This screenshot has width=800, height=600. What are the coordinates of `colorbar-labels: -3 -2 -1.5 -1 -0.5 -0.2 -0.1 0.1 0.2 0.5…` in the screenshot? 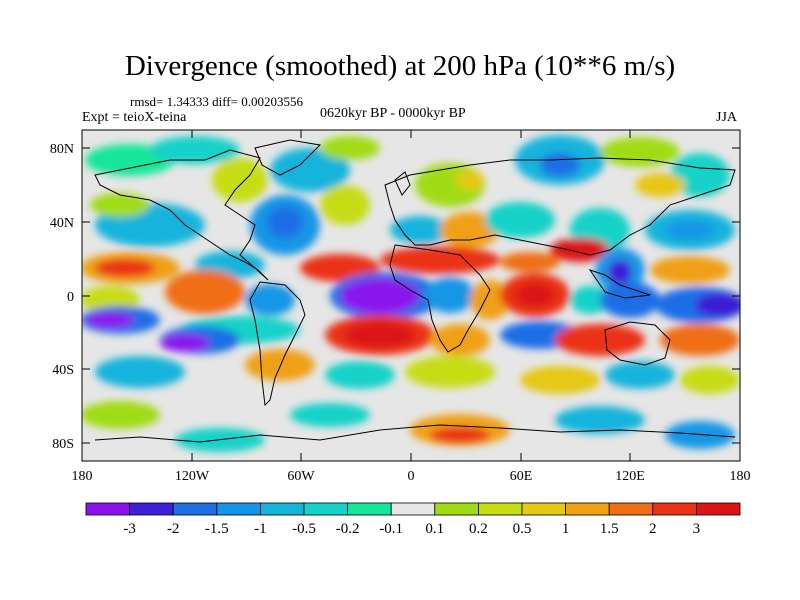 It's located at (411, 529).